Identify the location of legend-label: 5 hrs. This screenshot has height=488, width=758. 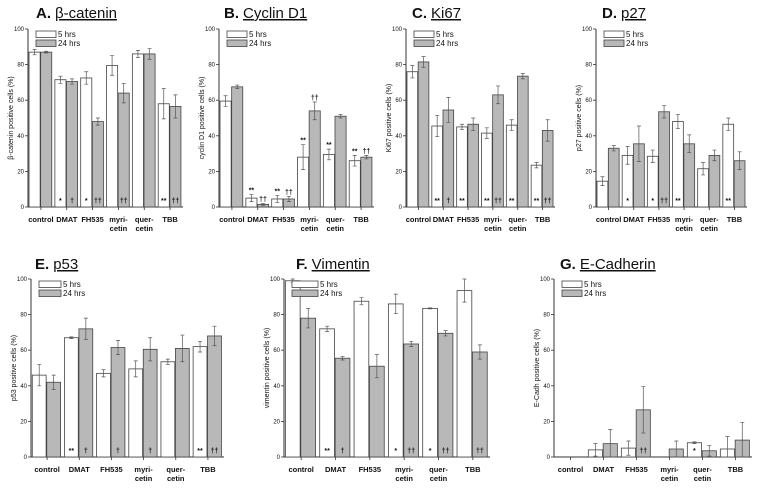
(635, 34).